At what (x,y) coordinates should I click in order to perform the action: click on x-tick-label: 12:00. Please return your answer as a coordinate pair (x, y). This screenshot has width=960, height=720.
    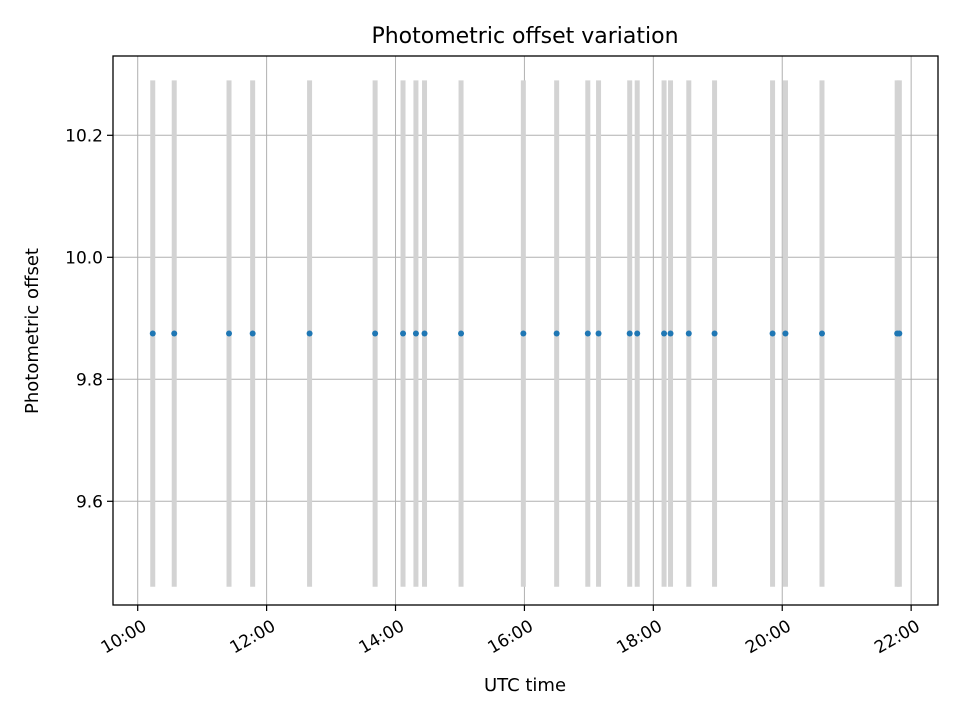
    Looking at the image, I should click on (253, 637).